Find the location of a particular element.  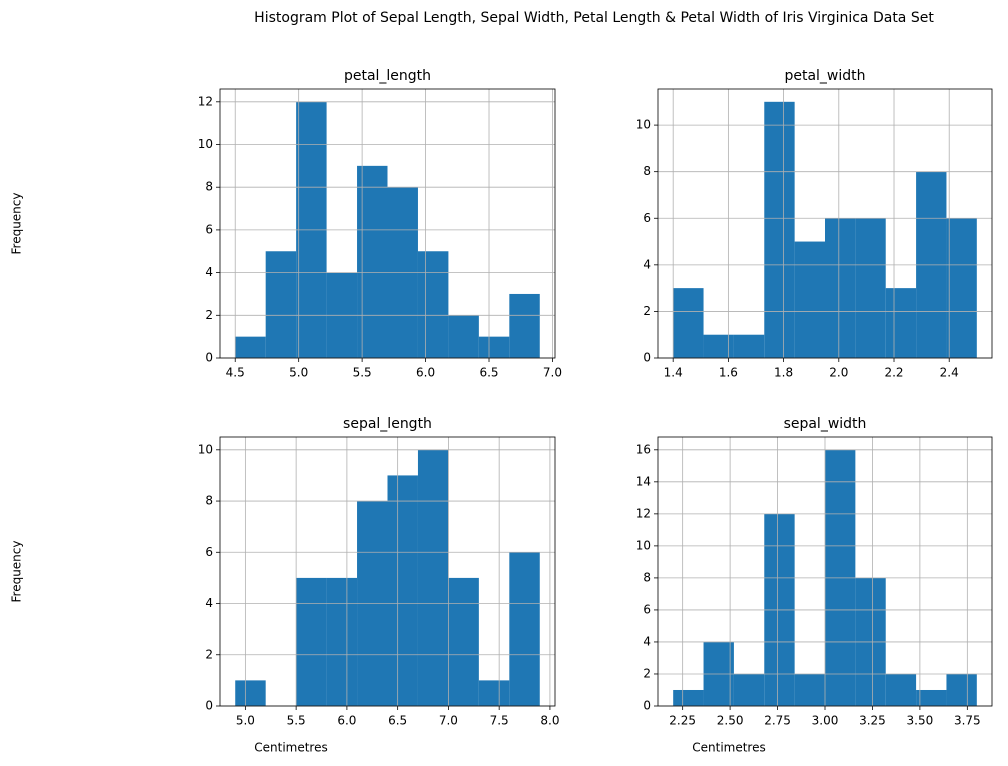

x-tick-label: 2.4 is located at coordinates (949, 373).